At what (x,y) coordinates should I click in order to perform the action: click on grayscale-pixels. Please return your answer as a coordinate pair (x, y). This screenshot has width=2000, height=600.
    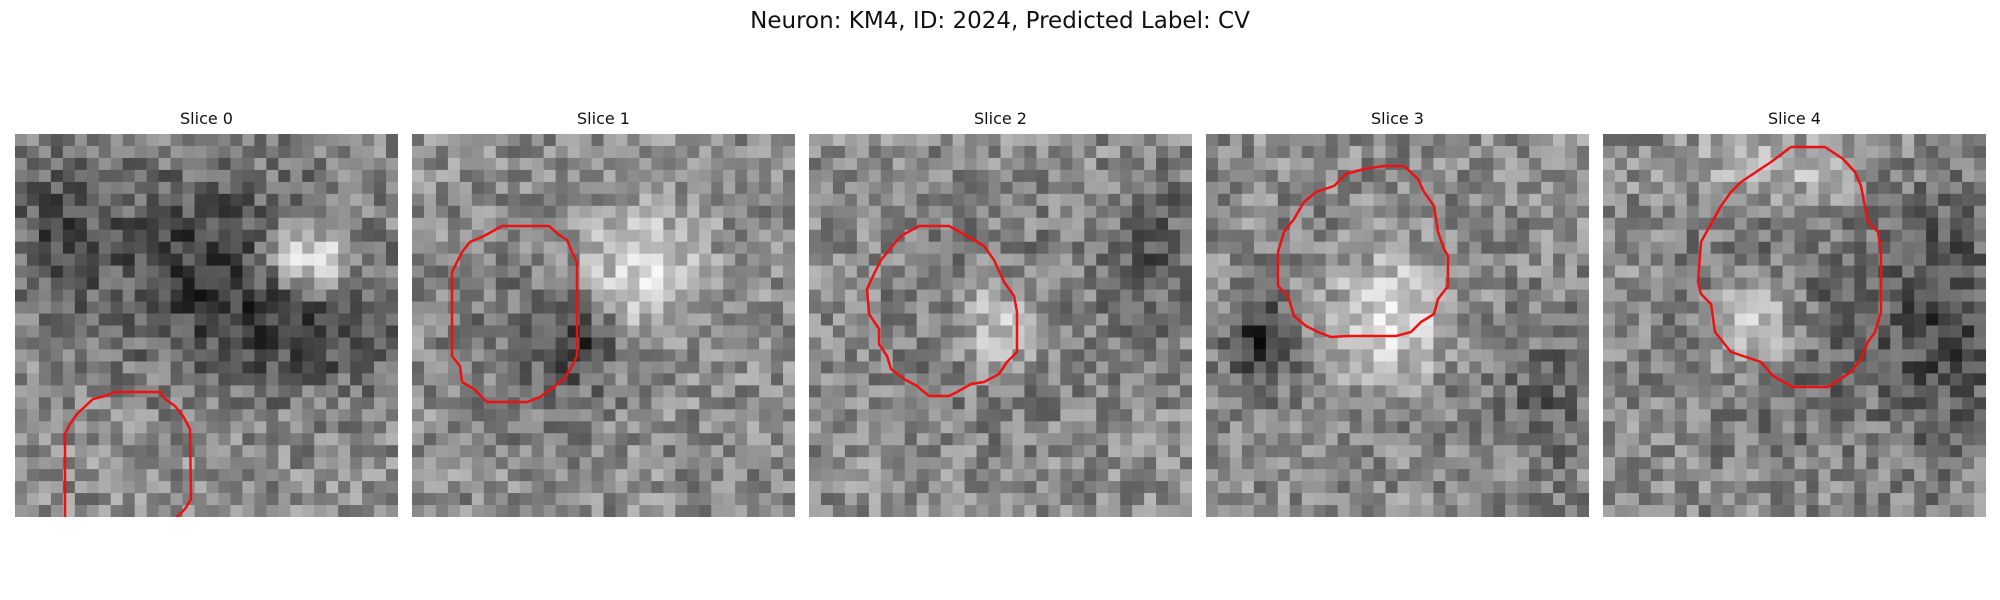
    Looking at the image, I should click on (1794, 325).